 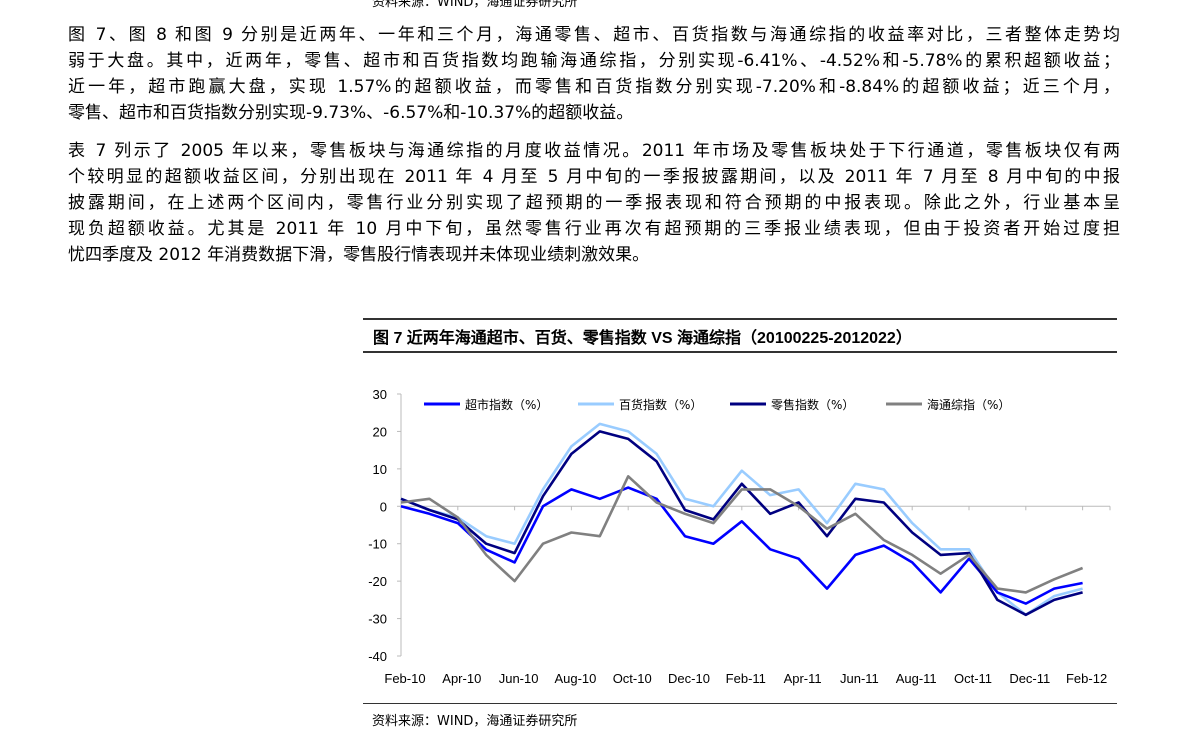 What do you see at coordinates (475, 721) in the screenshot?
I see `figure-source: 资料来源：WIND，海通证券研究所` at bounding box center [475, 721].